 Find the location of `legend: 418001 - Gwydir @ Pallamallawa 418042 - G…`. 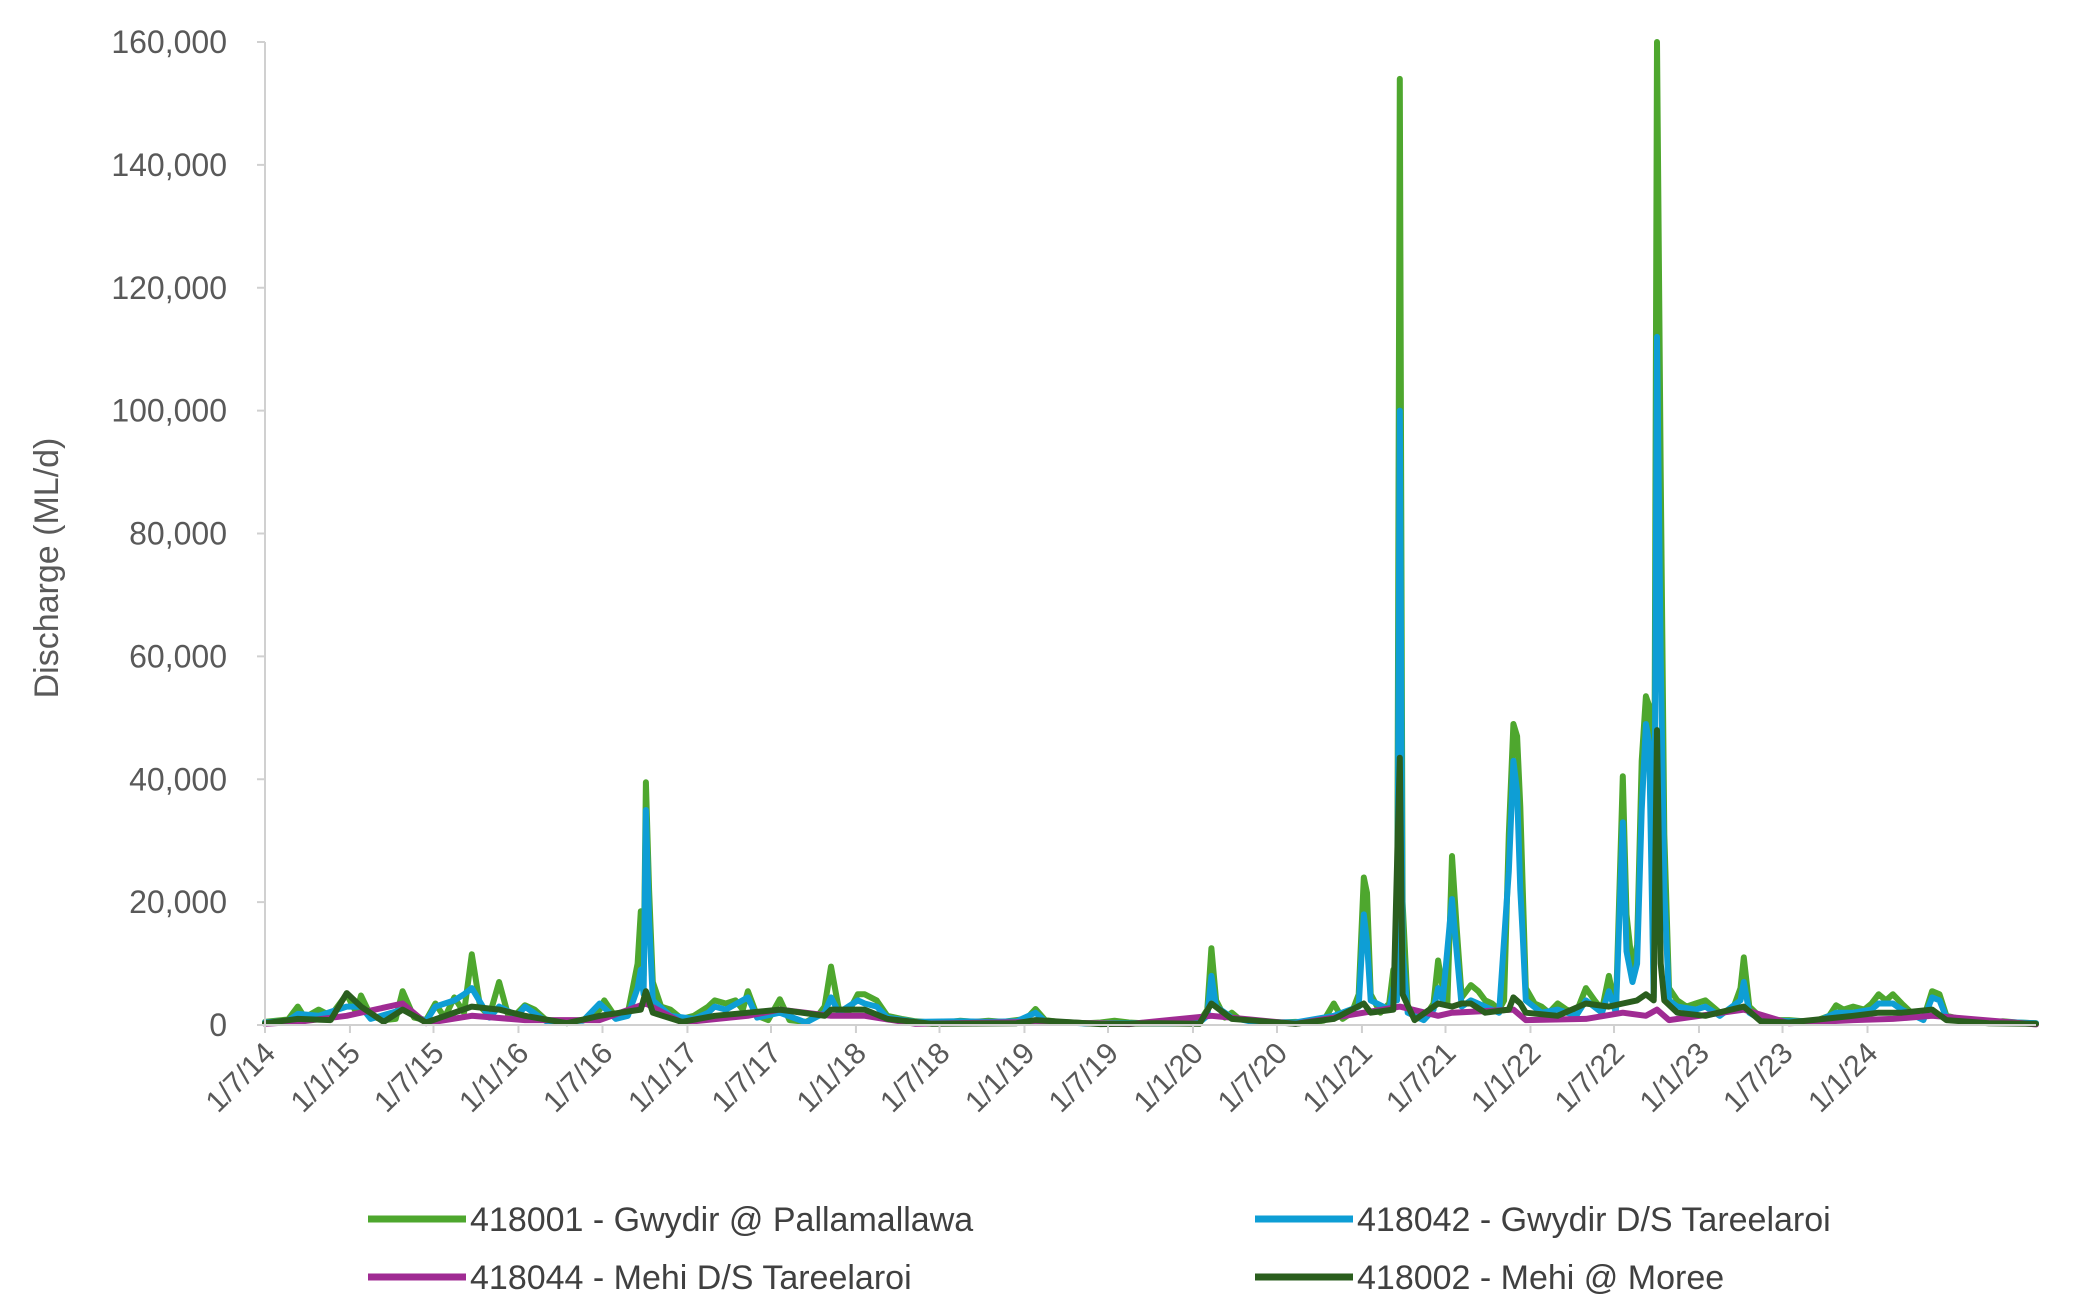

legend: 418001 - Gwydir @ Pallamallawa 418042 - G… is located at coordinates (1099, 1249).